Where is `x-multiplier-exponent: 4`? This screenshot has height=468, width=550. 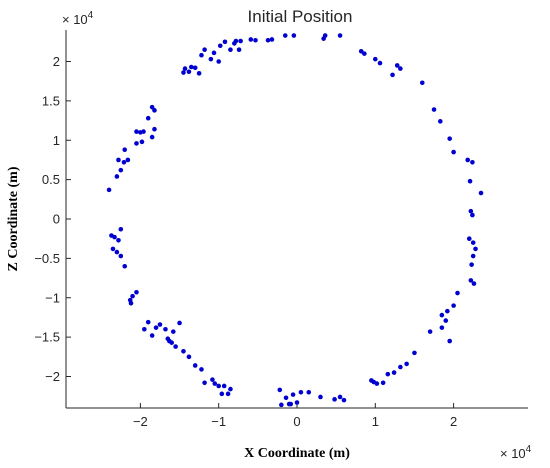 x-multiplier-exponent: 4 is located at coordinates (529, 449).